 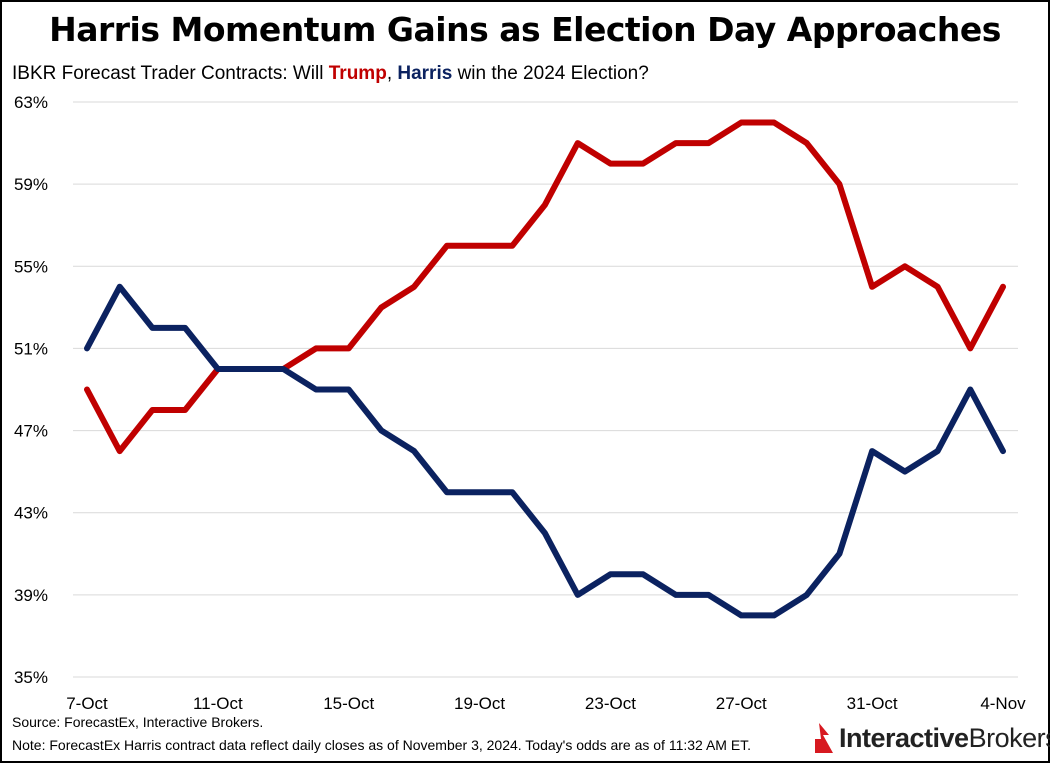 What do you see at coordinates (610, 703) in the screenshot?
I see `x-tick-label: 23-Oct` at bounding box center [610, 703].